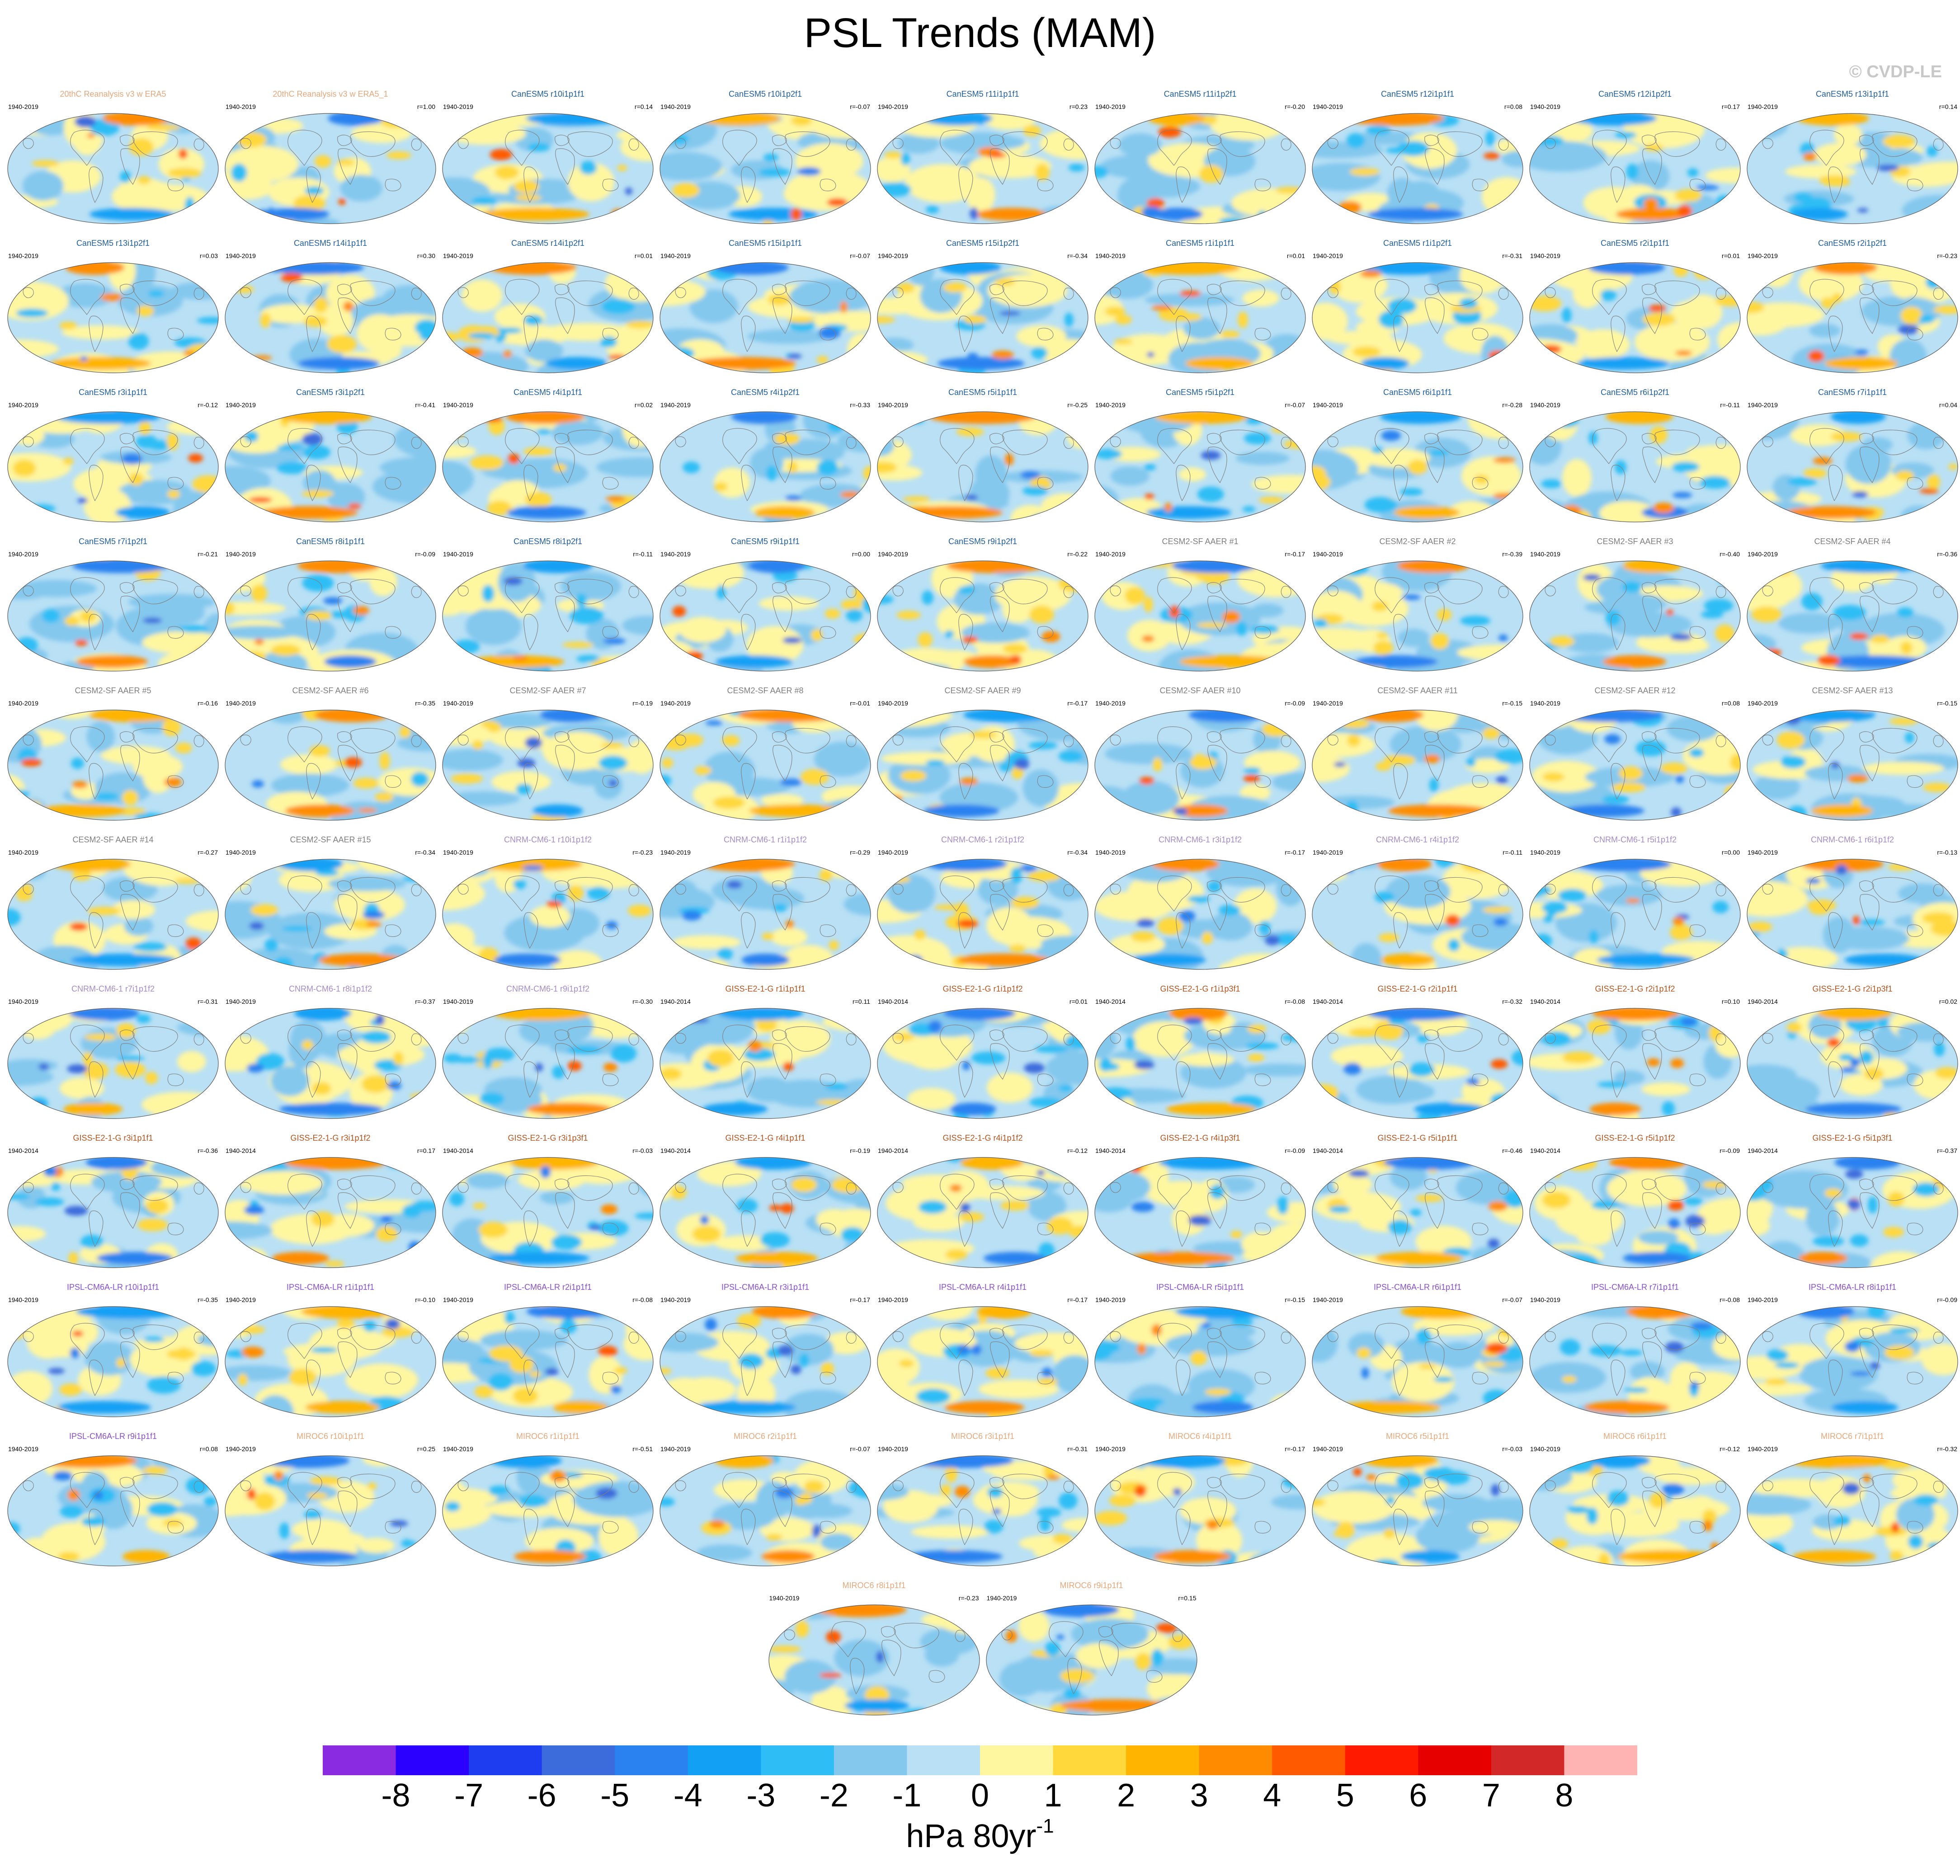 Image resolution: width=1960 pixels, height=1876 pixels. I want to click on panel-correlation: r=-0.09, so click(1947, 1299).